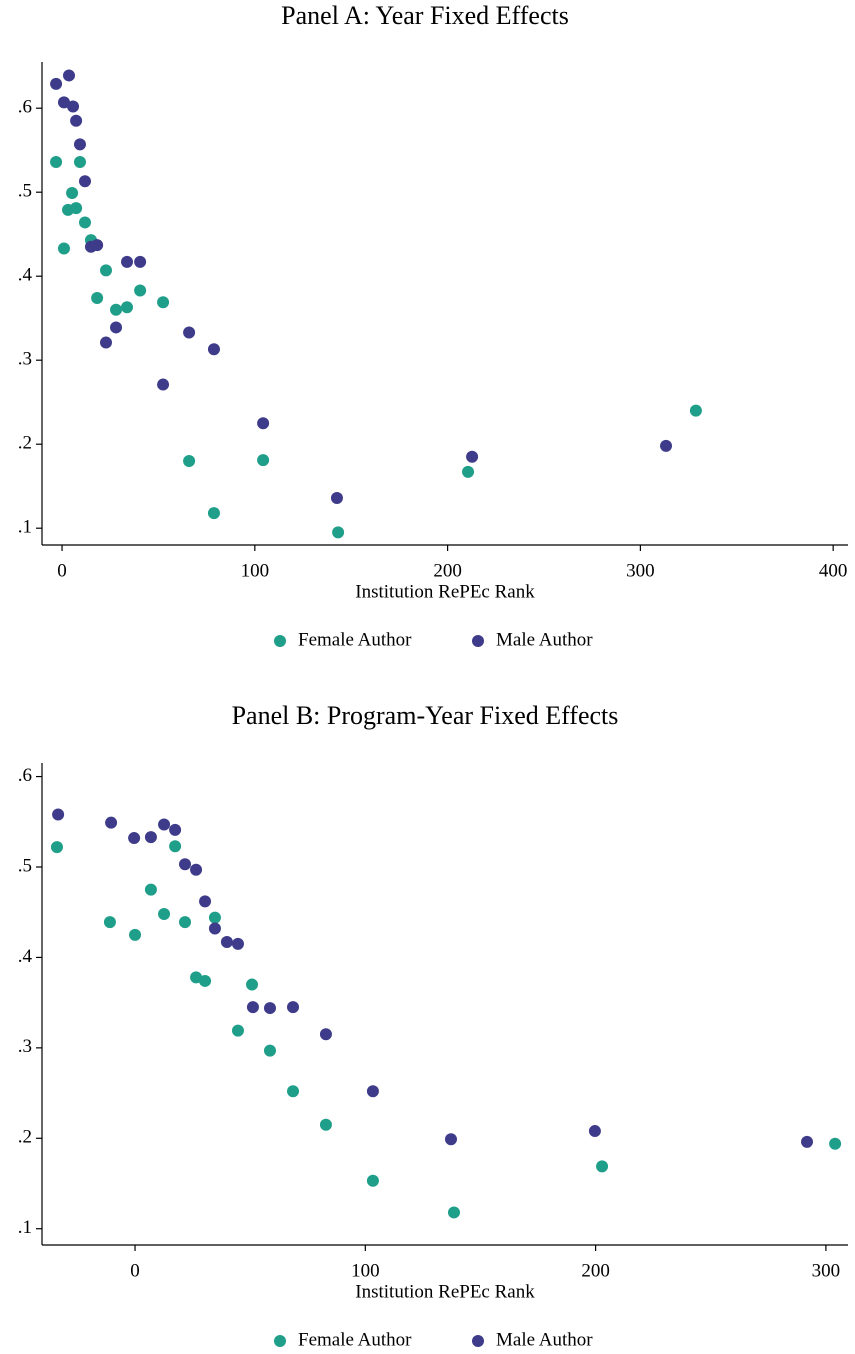  What do you see at coordinates (25, 107) in the screenshot?
I see `y-tick-label: .6` at bounding box center [25, 107].